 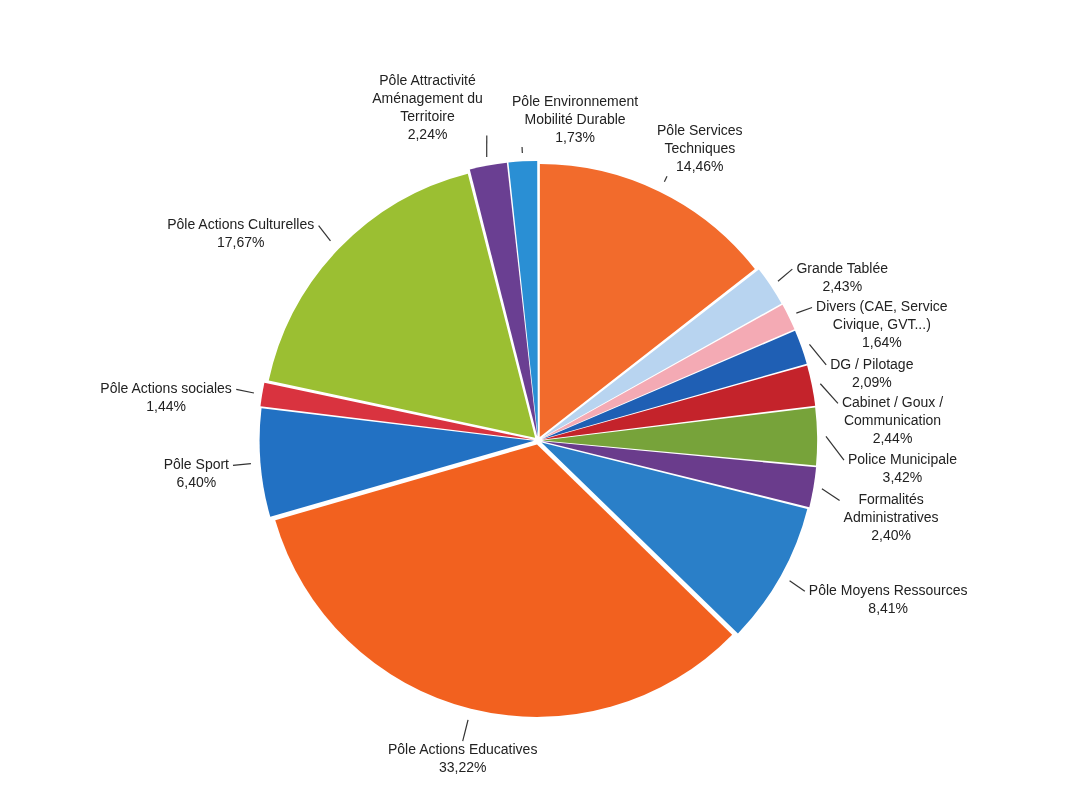 What do you see at coordinates (888, 590) in the screenshot?
I see `slice-label: Pôle Moyens Ressources` at bounding box center [888, 590].